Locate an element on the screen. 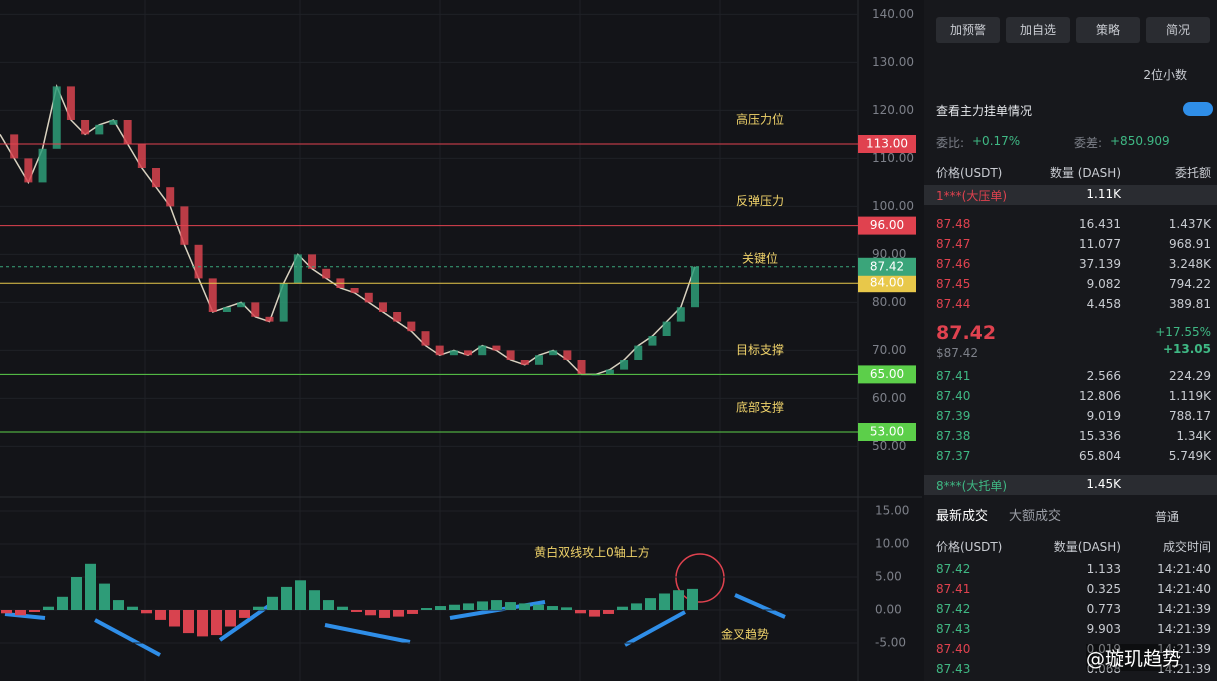  y-tick-label: 0.00 is located at coordinates (888, 610).